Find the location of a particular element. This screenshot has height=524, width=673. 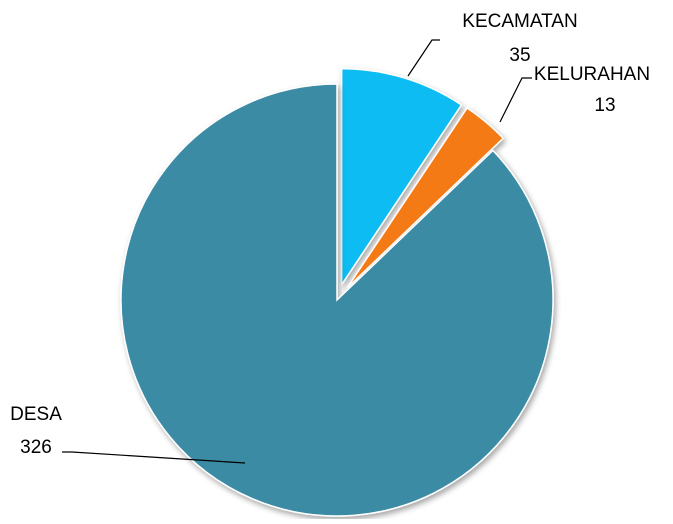

slice-label: KELURAHAN is located at coordinates (592, 74).